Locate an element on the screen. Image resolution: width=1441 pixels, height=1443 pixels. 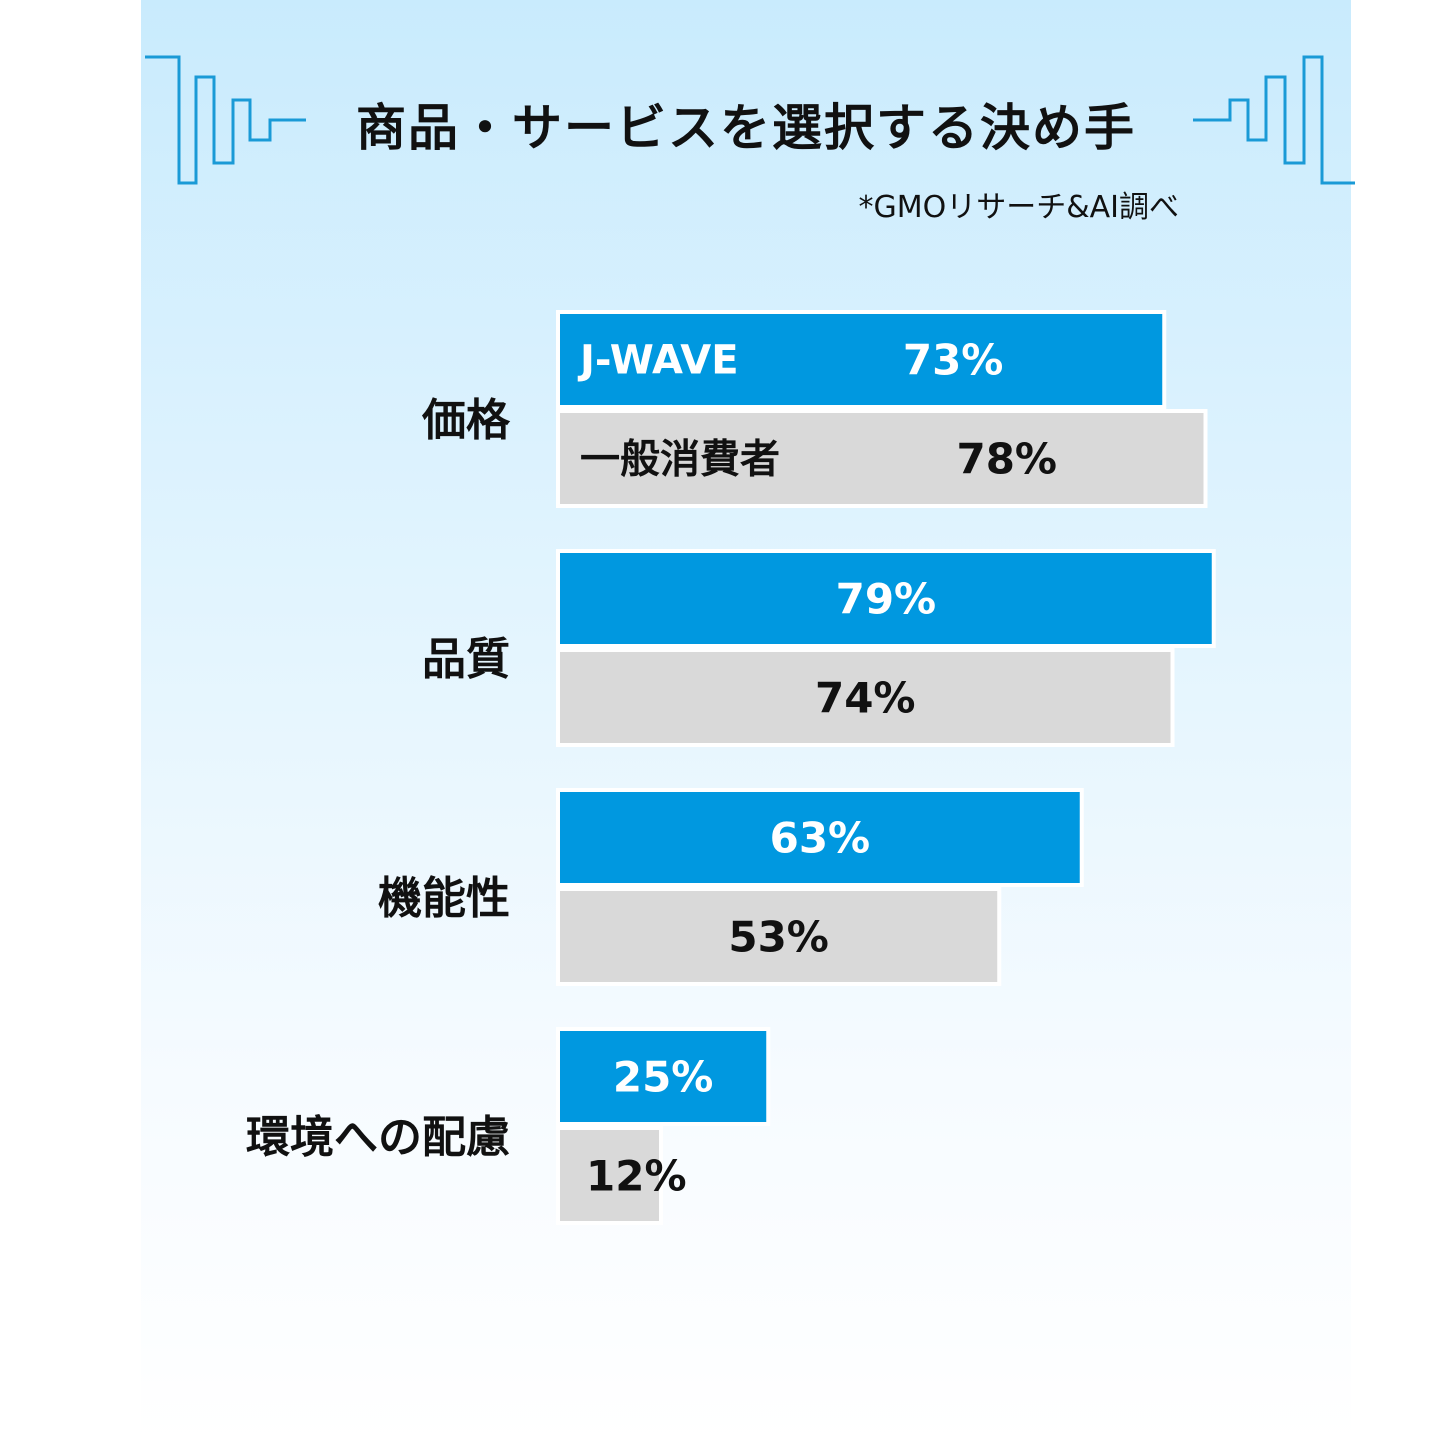
decorative-lines is located at coordinates (750, 120).